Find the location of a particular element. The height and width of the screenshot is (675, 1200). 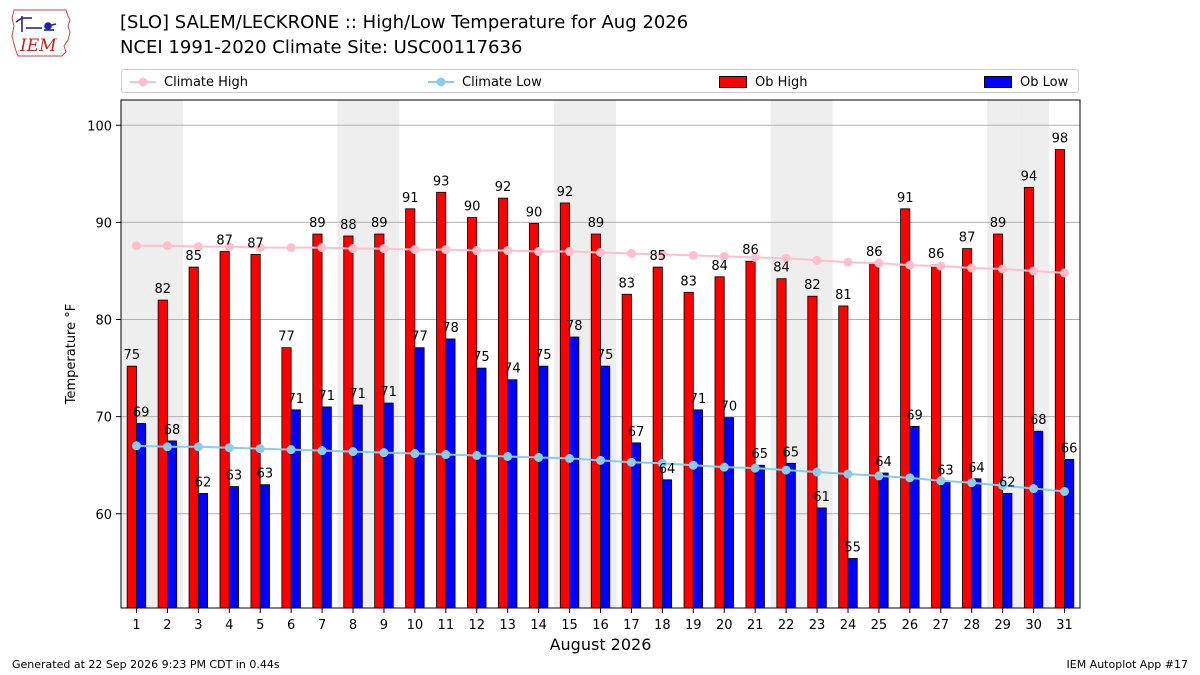

legend-climate-low: Climate Low is located at coordinates (485, 82).